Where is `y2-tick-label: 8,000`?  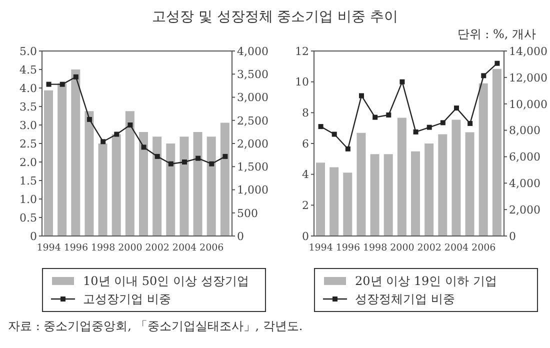 y2-tick-label: 8,000 is located at coordinates (524, 131).